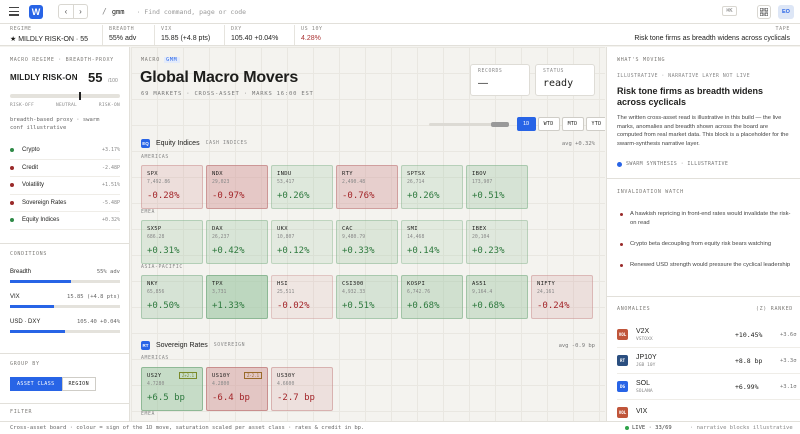 Image resolution: width=800 pixels, height=434 pixels. I want to click on asset-change: +0.32%, so click(110, 220).